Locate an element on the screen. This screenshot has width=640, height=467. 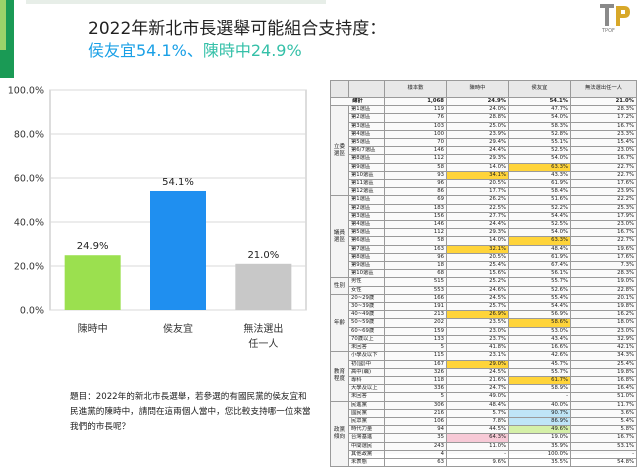
table-cell-neither: 19.6% is located at coordinates (603, 249).